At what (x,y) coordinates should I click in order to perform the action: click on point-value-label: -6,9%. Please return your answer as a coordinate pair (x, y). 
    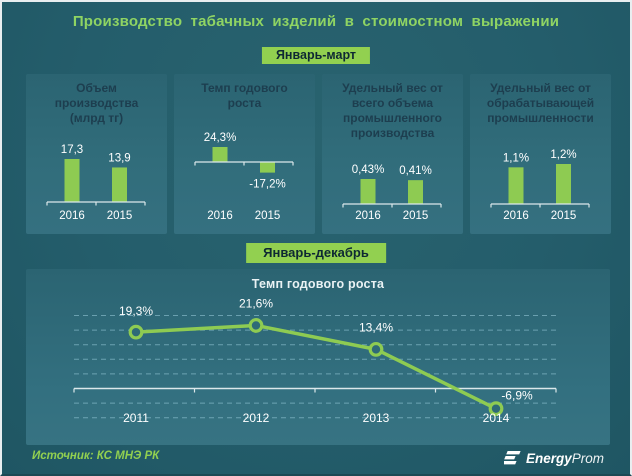
    Looking at the image, I should click on (517, 396).